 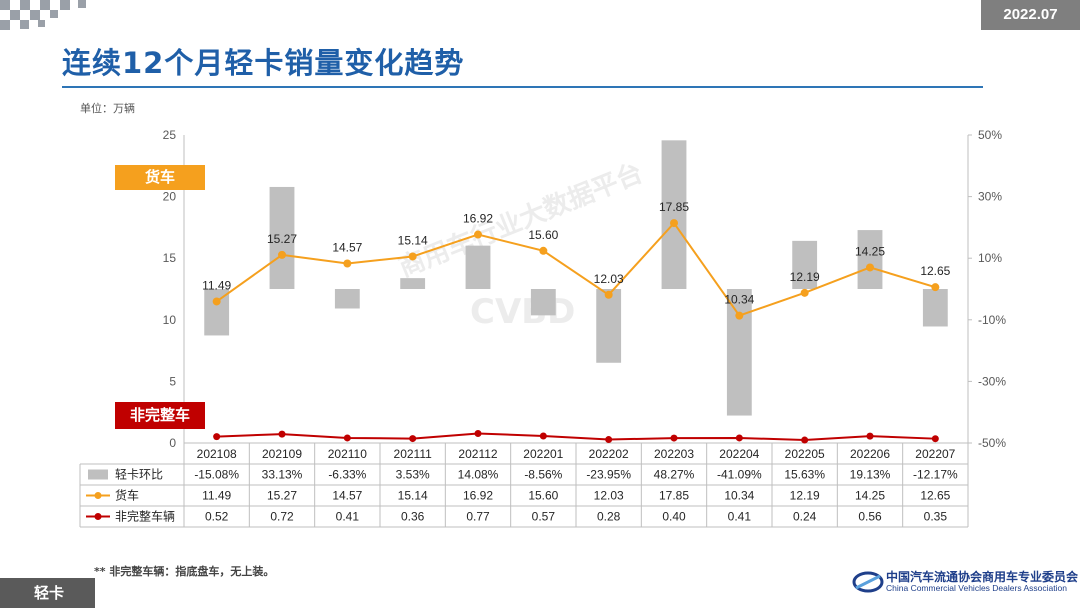 I want to click on legend-label-truck: 货车, so click(x=127, y=495).